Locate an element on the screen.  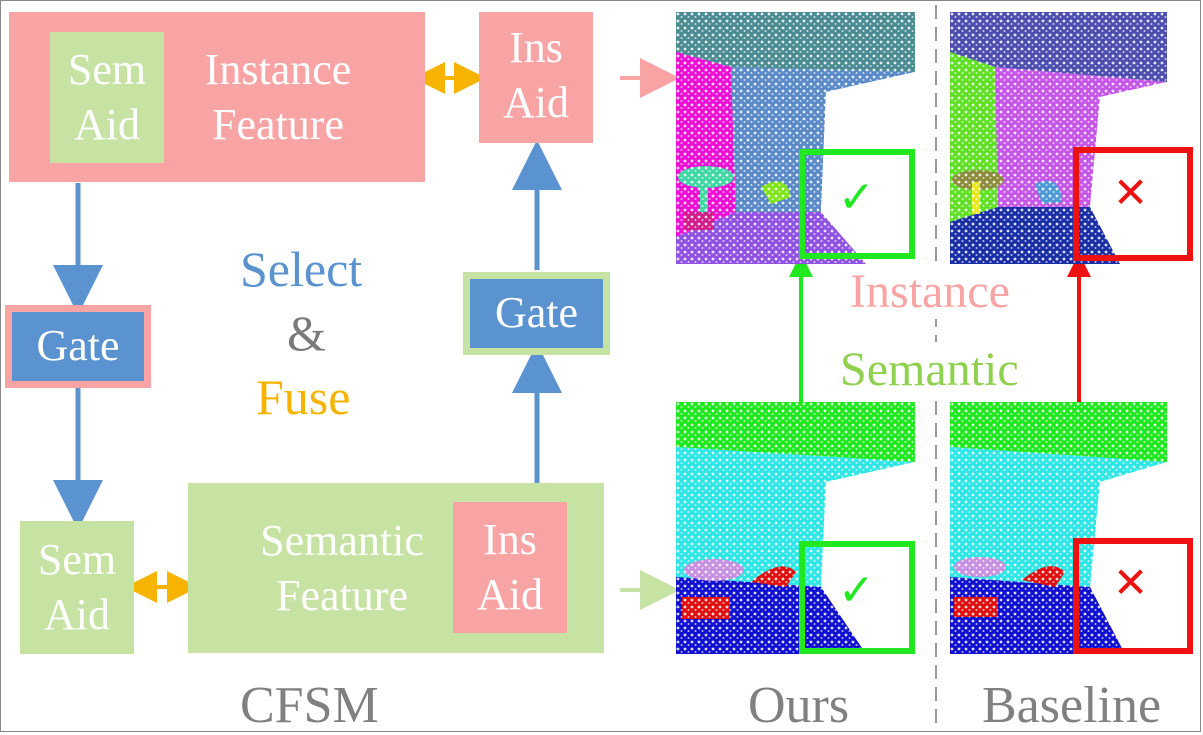
bottom-sem-aid-box is located at coordinates (77, 587).